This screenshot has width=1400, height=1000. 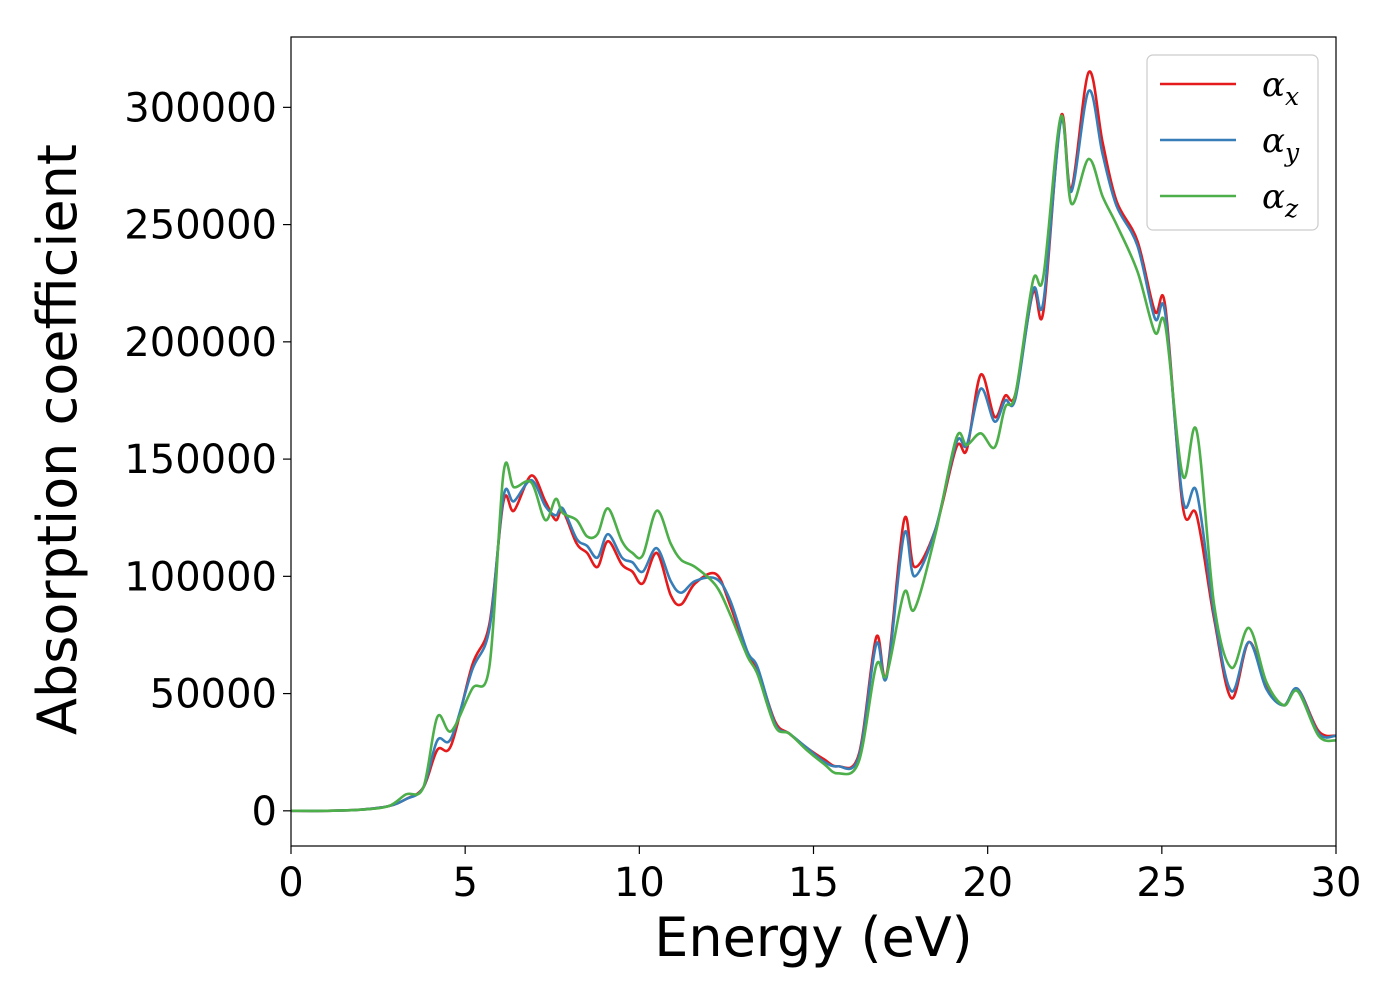 I want to click on legend-box, so click(x=1232, y=142).